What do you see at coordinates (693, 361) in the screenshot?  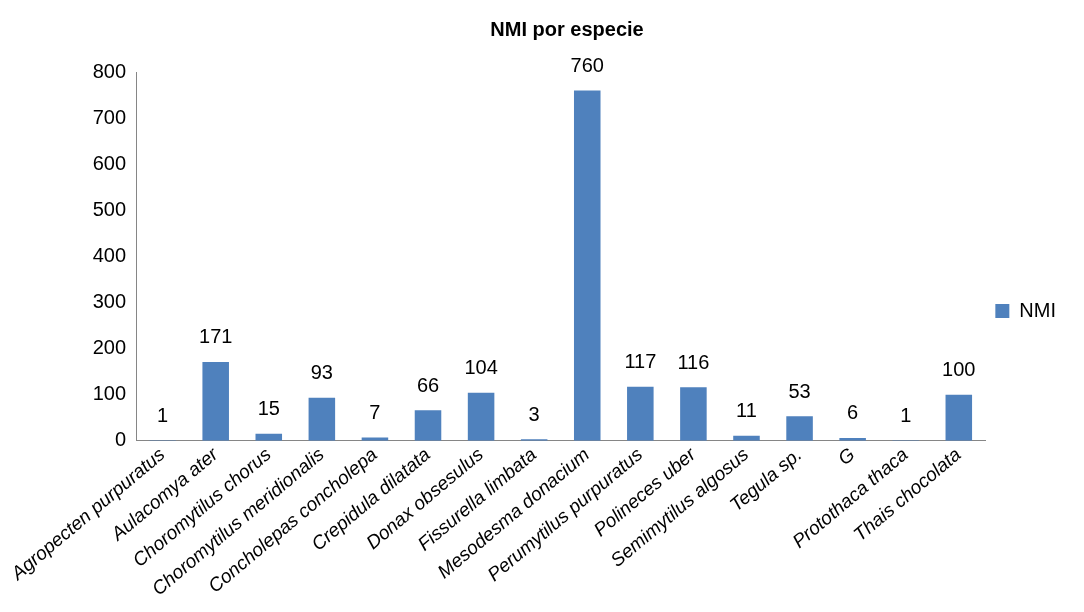 I see `data-label: 116` at bounding box center [693, 361].